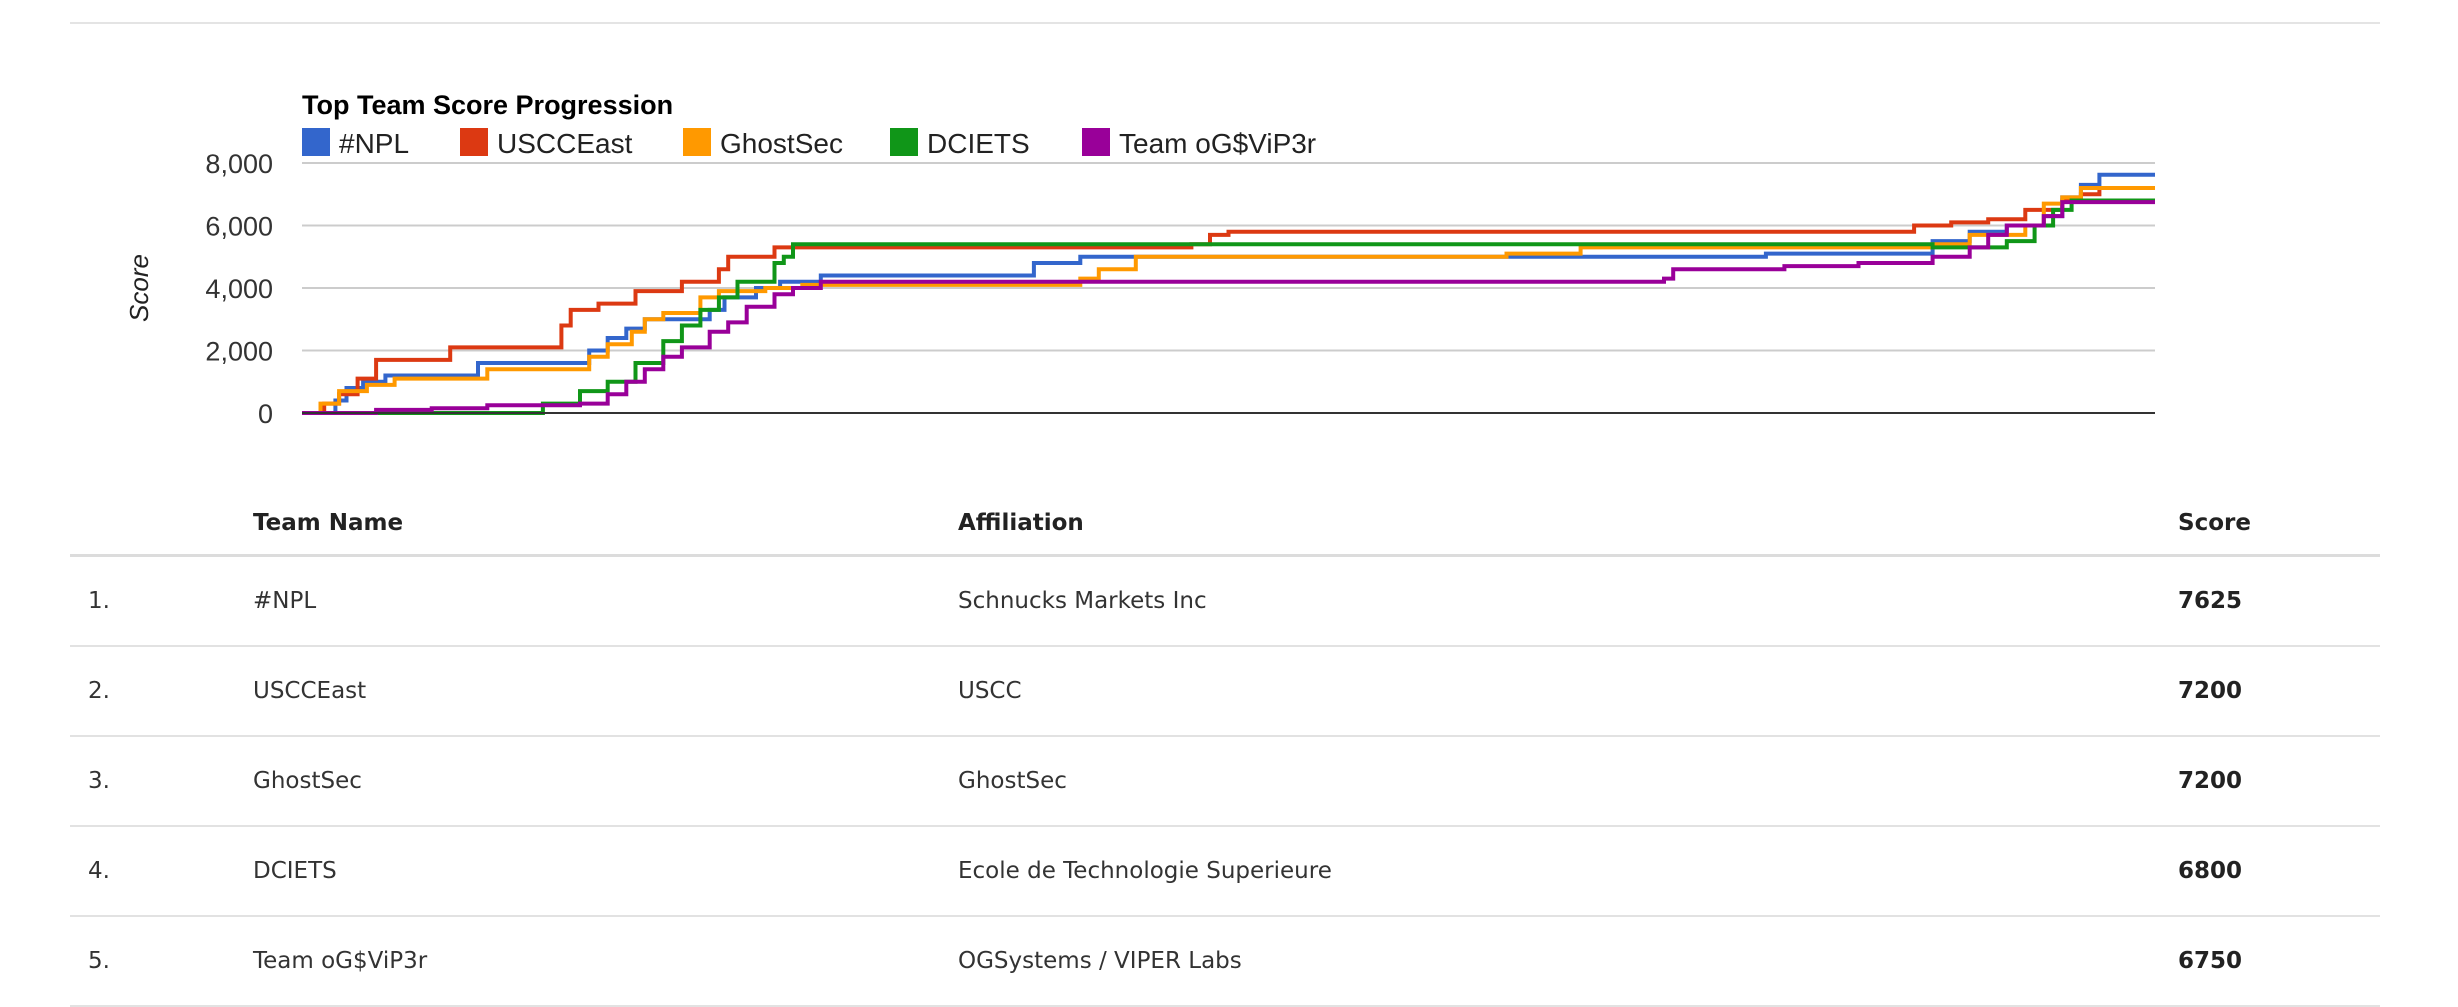 The height and width of the screenshot is (1007, 2458). I want to click on affiliation-cell: Schnucks Markets Inc, so click(1568, 601).